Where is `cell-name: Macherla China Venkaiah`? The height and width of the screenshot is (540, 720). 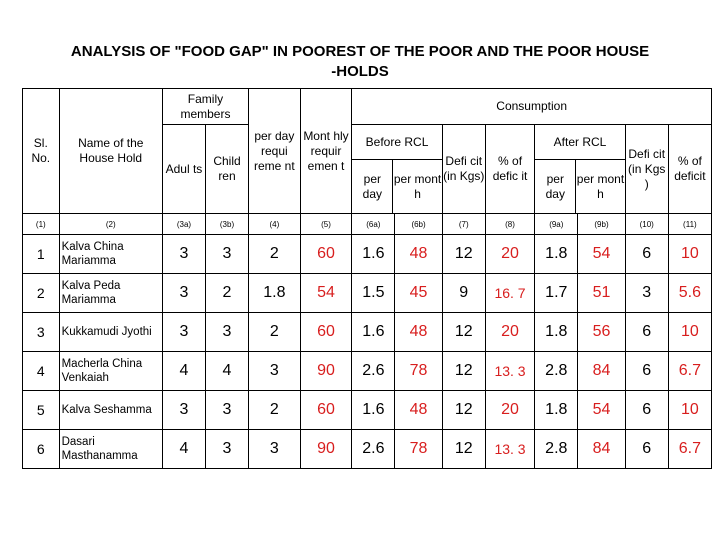 cell-name: Macherla China Venkaiah is located at coordinates (110, 371).